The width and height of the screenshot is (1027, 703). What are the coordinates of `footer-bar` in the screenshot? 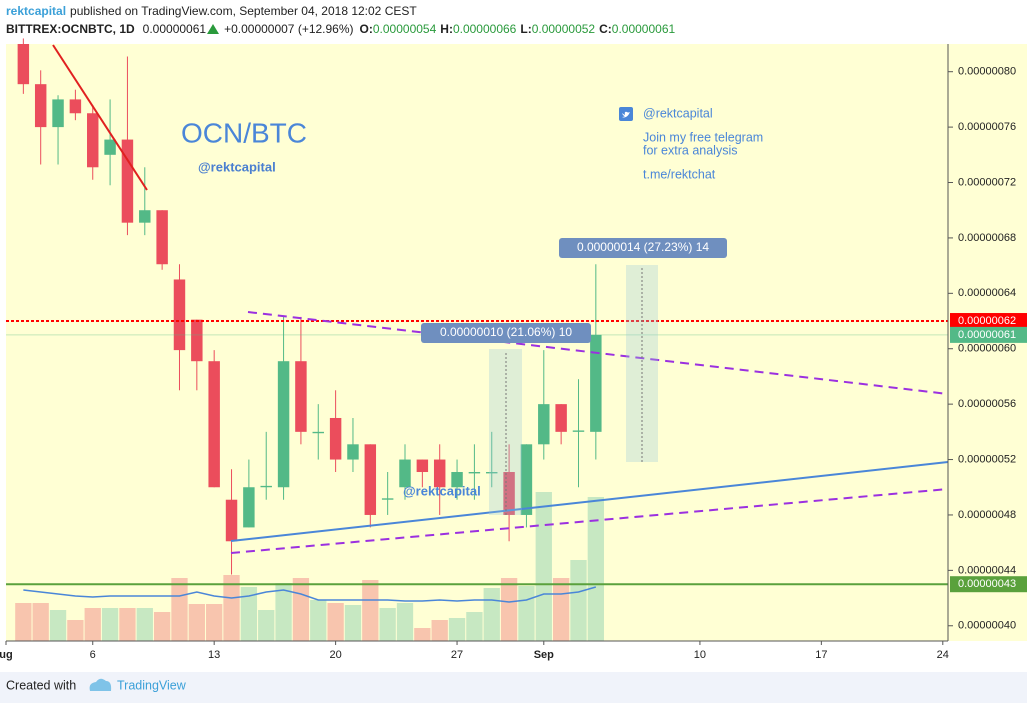 It's located at (513, 687).